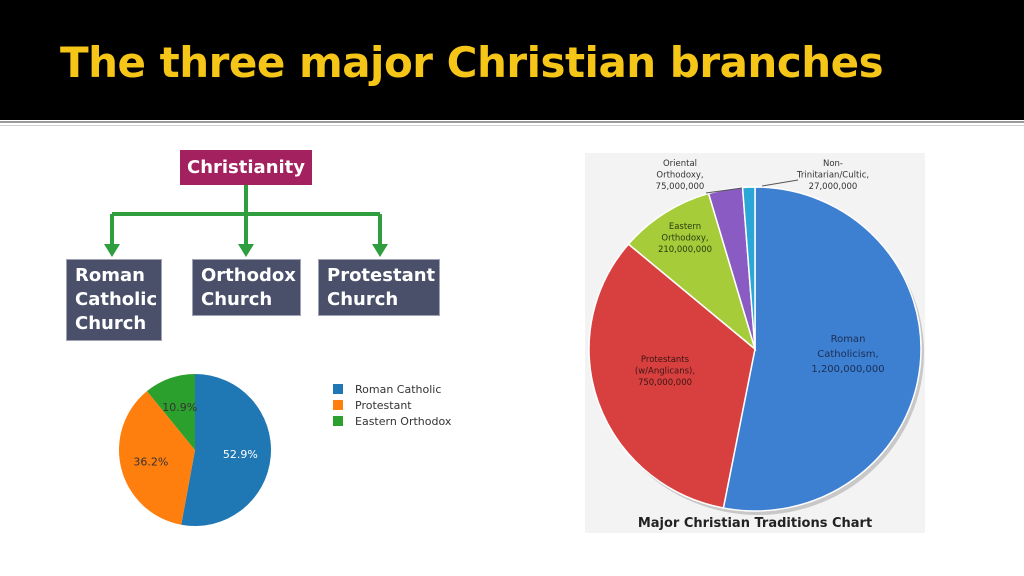  Describe the element at coordinates (472, 62) in the screenshot. I see `slide-title: The three major Christian branches` at that location.